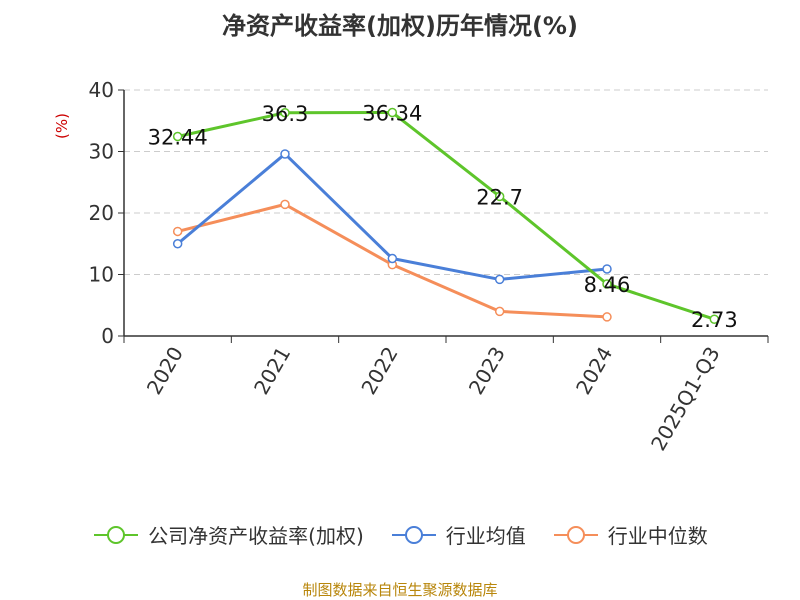 The height and width of the screenshot is (600, 800). What do you see at coordinates (165, 371) in the screenshot?
I see `x-tick-label: 2020` at bounding box center [165, 371].